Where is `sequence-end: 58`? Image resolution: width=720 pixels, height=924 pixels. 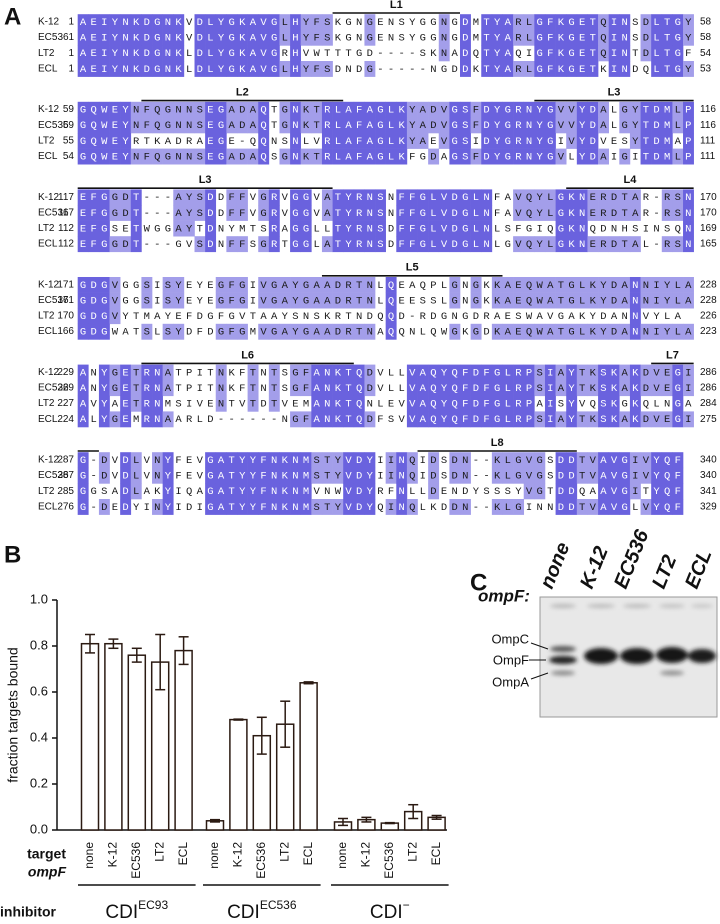 sequence-end: 58 is located at coordinates (706, 22).